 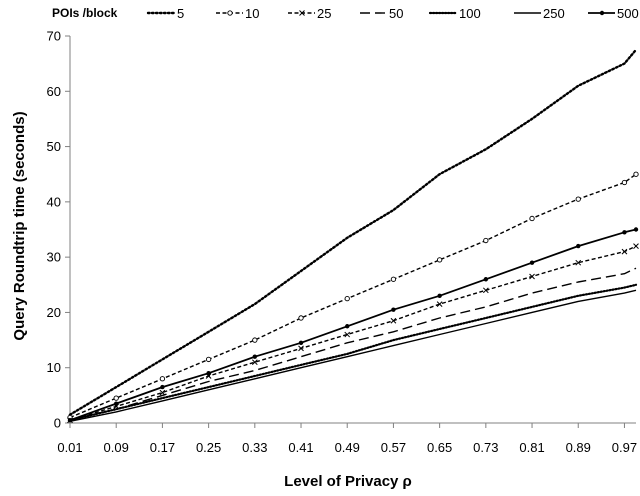 What do you see at coordinates (162, 447) in the screenshot?
I see `x-tick-label: 0.17` at bounding box center [162, 447].